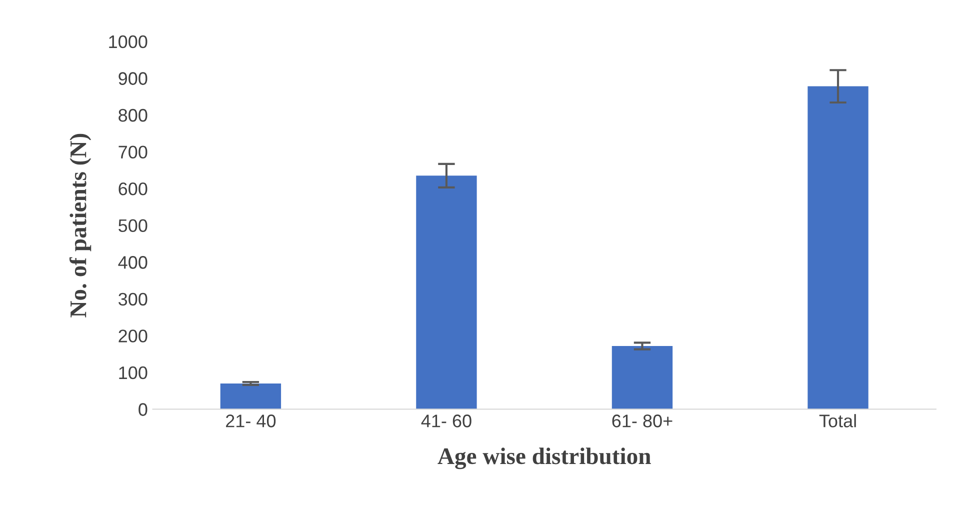 This screenshot has width=955, height=518. I want to click on y-tick-label: 700, so click(133, 152).